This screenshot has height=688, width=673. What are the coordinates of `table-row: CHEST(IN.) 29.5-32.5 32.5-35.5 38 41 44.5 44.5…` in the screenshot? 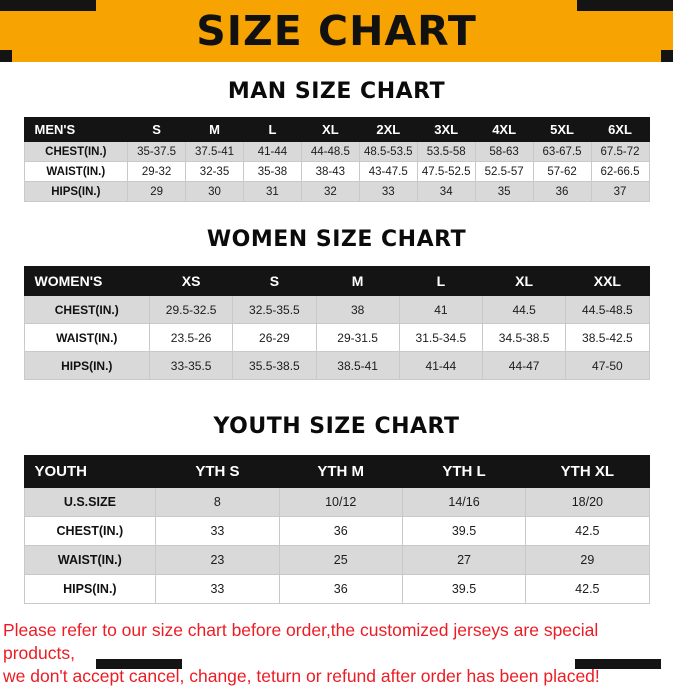 It's located at (336, 309).